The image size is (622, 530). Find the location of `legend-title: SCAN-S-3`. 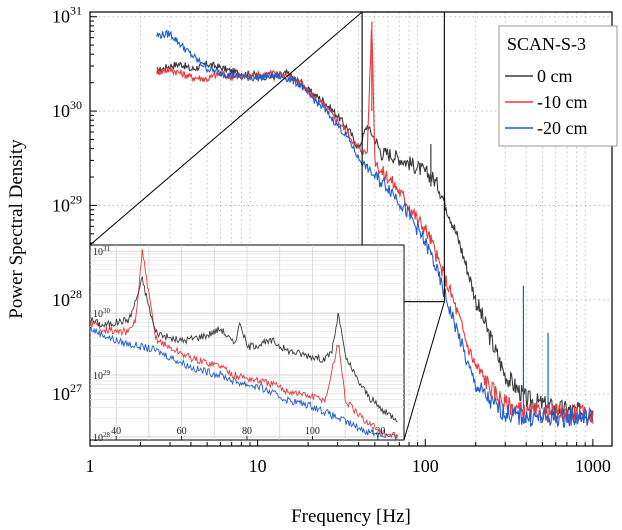

legend-title: SCAN-S-3 is located at coordinates (546, 44).